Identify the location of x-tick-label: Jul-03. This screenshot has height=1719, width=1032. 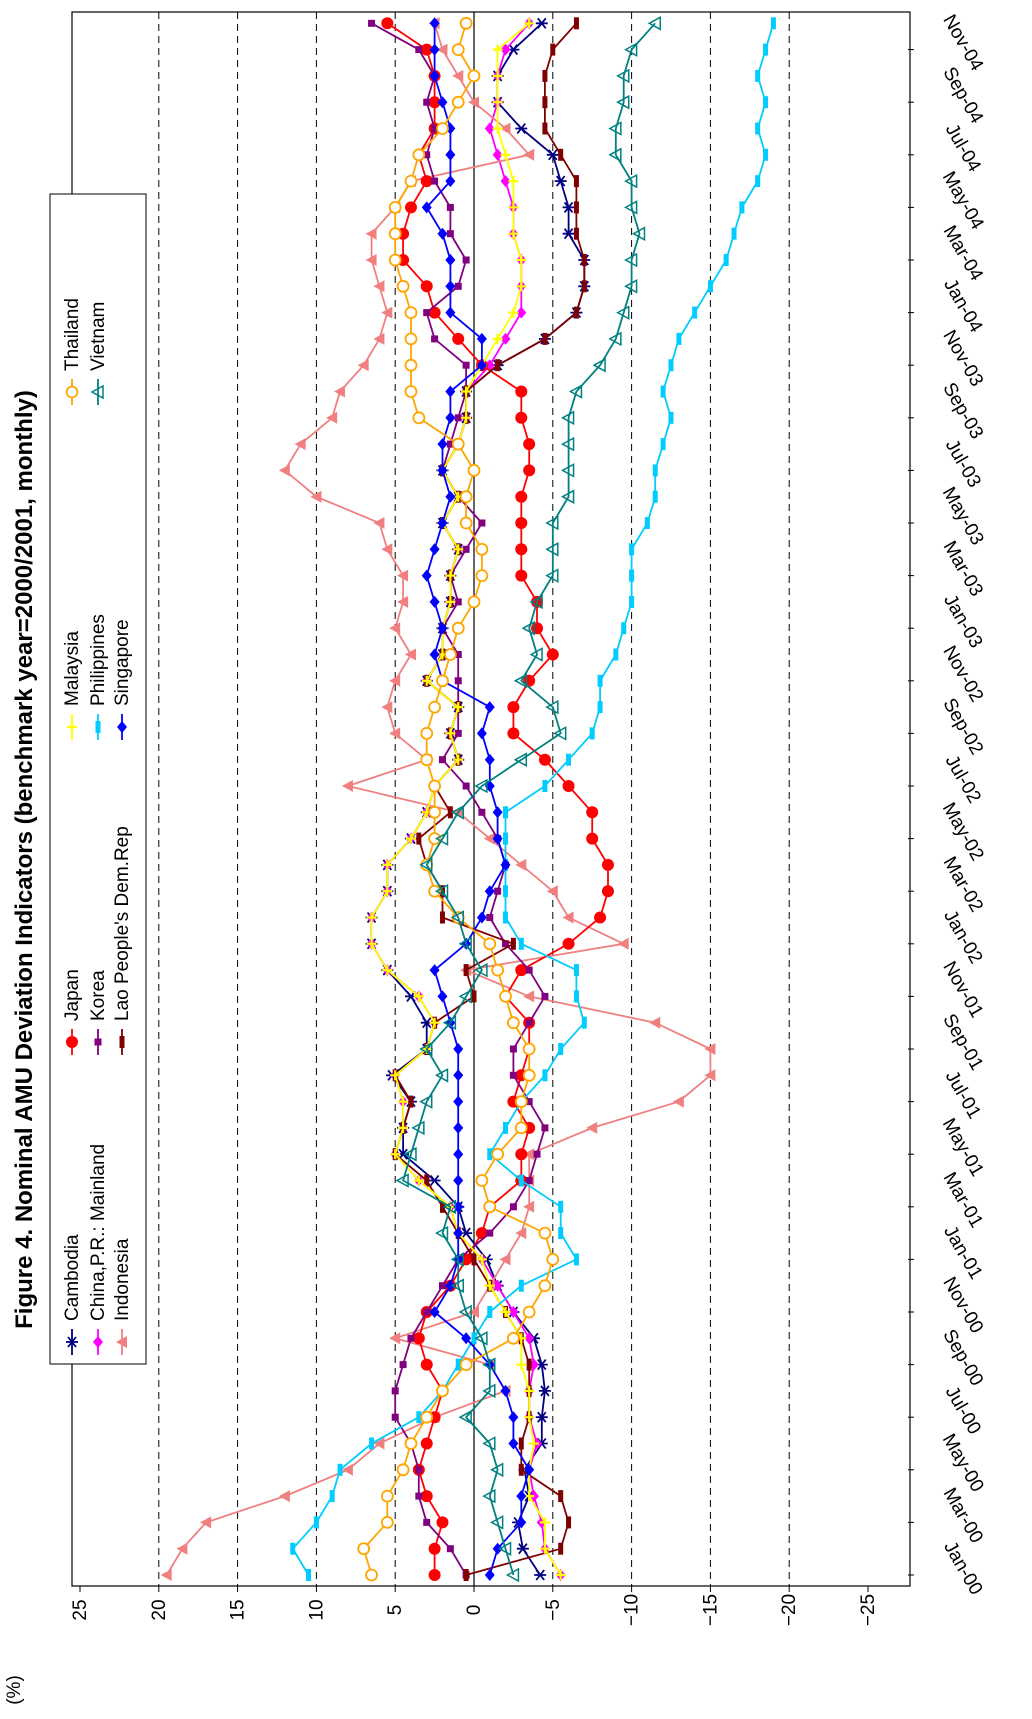
(963, 463).